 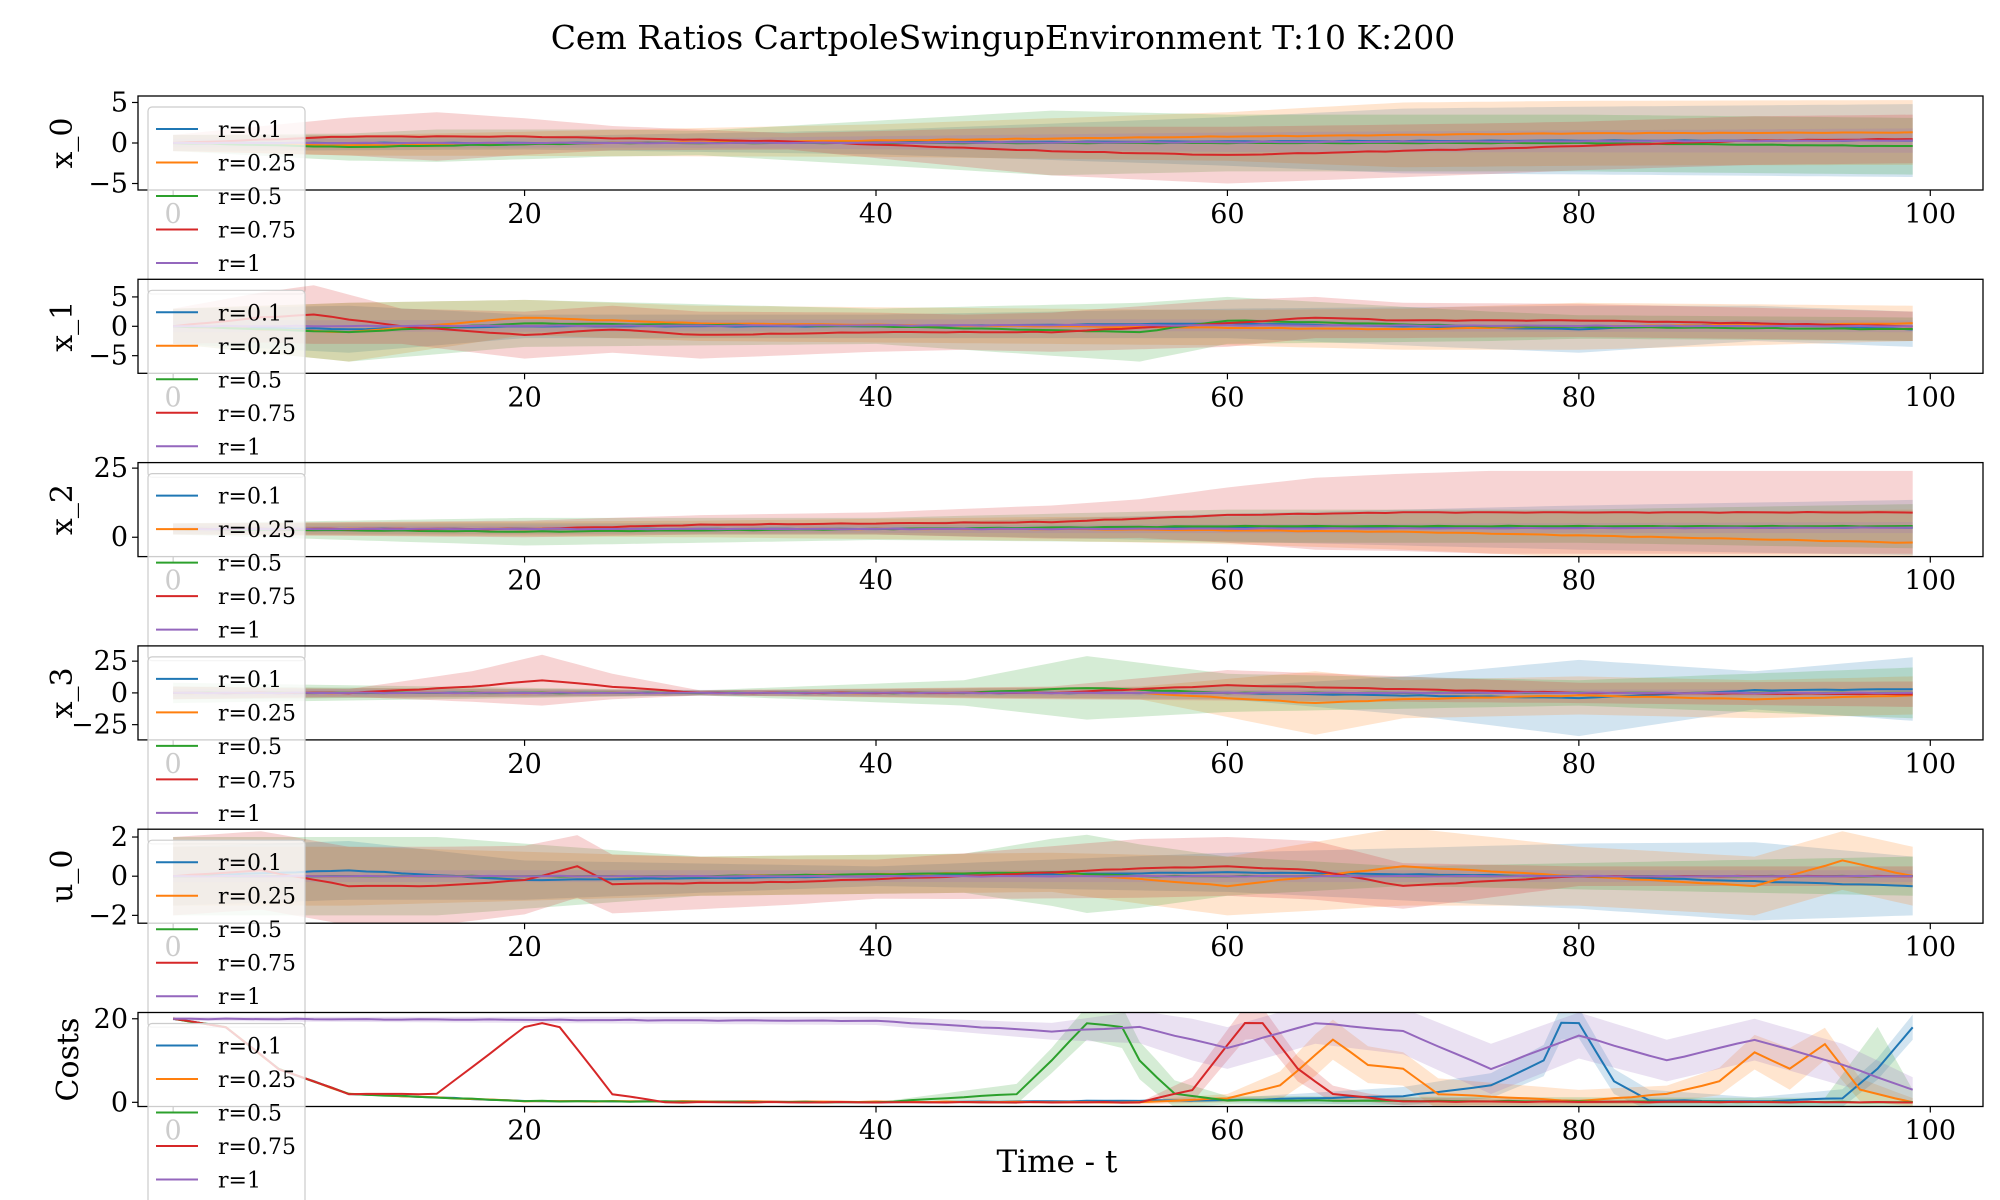 What do you see at coordinates (62, 326) in the screenshot?
I see `y-axis-label: x_1` at bounding box center [62, 326].